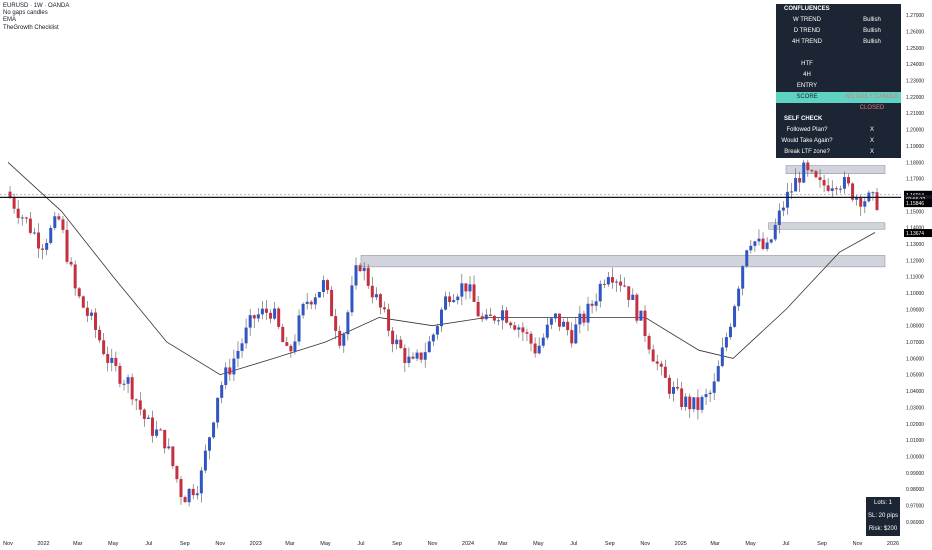 This screenshot has width=932, height=550. What do you see at coordinates (871, 130) in the screenshot?
I see `followed-plan-value: X` at bounding box center [871, 130].